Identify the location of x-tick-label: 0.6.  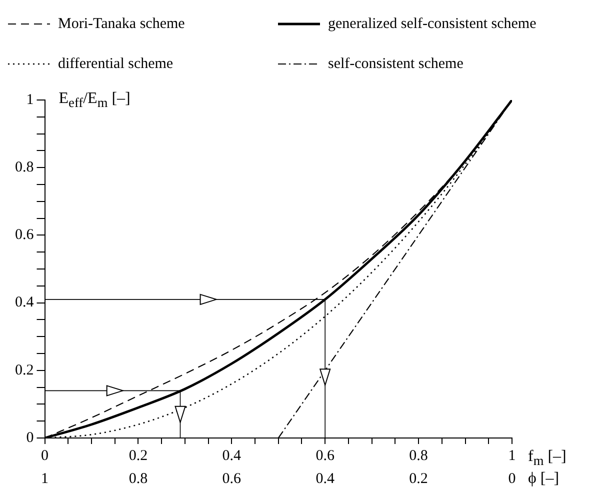
(325, 456).